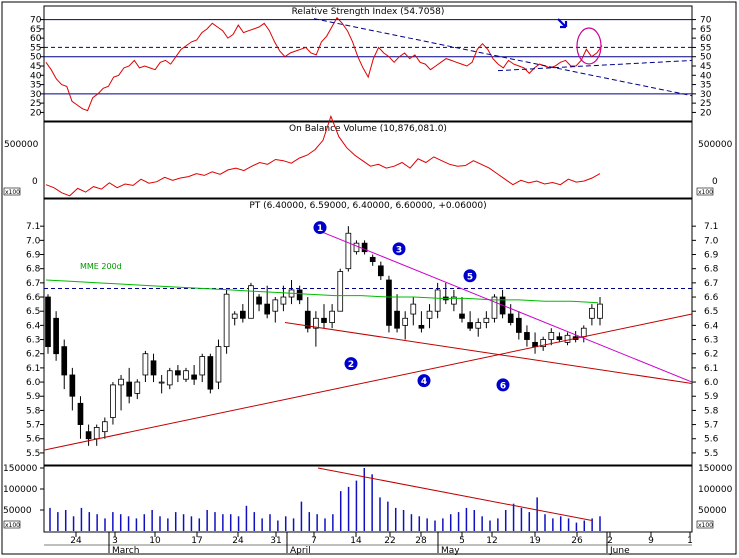  What do you see at coordinates (368, 129) in the screenshot?
I see `obv-title: On Balance Volume (10,876,081.0)` at bounding box center [368, 129].